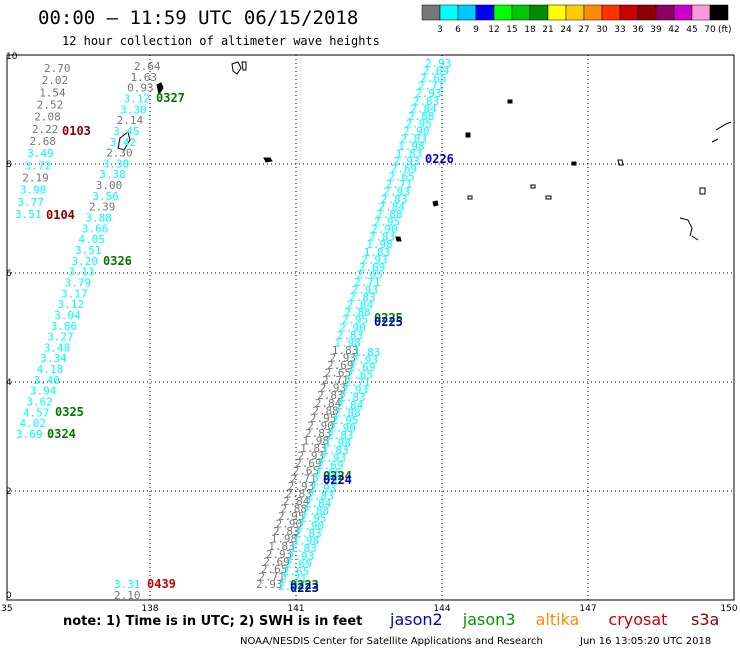  I want to click on footer-timestamp: Jun 16 13:05:20 UTC 2018, so click(645, 641).